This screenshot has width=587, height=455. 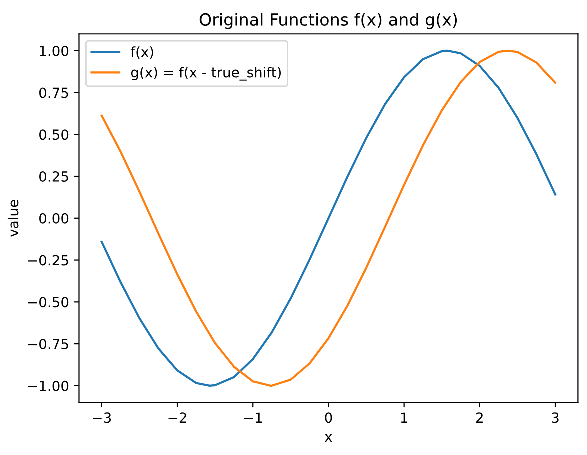 I want to click on x-tick-label: 1, so click(x=404, y=417).